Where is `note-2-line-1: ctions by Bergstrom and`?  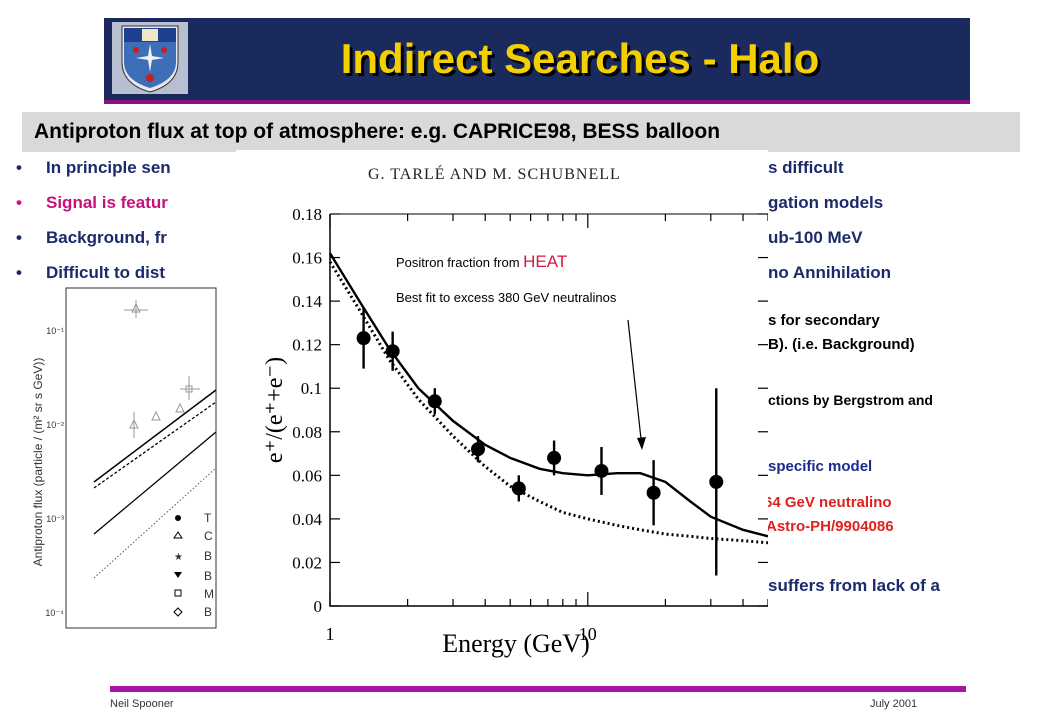 note-2-line-1: ctions by Bergstrom and is located at coordinates (850, 400).